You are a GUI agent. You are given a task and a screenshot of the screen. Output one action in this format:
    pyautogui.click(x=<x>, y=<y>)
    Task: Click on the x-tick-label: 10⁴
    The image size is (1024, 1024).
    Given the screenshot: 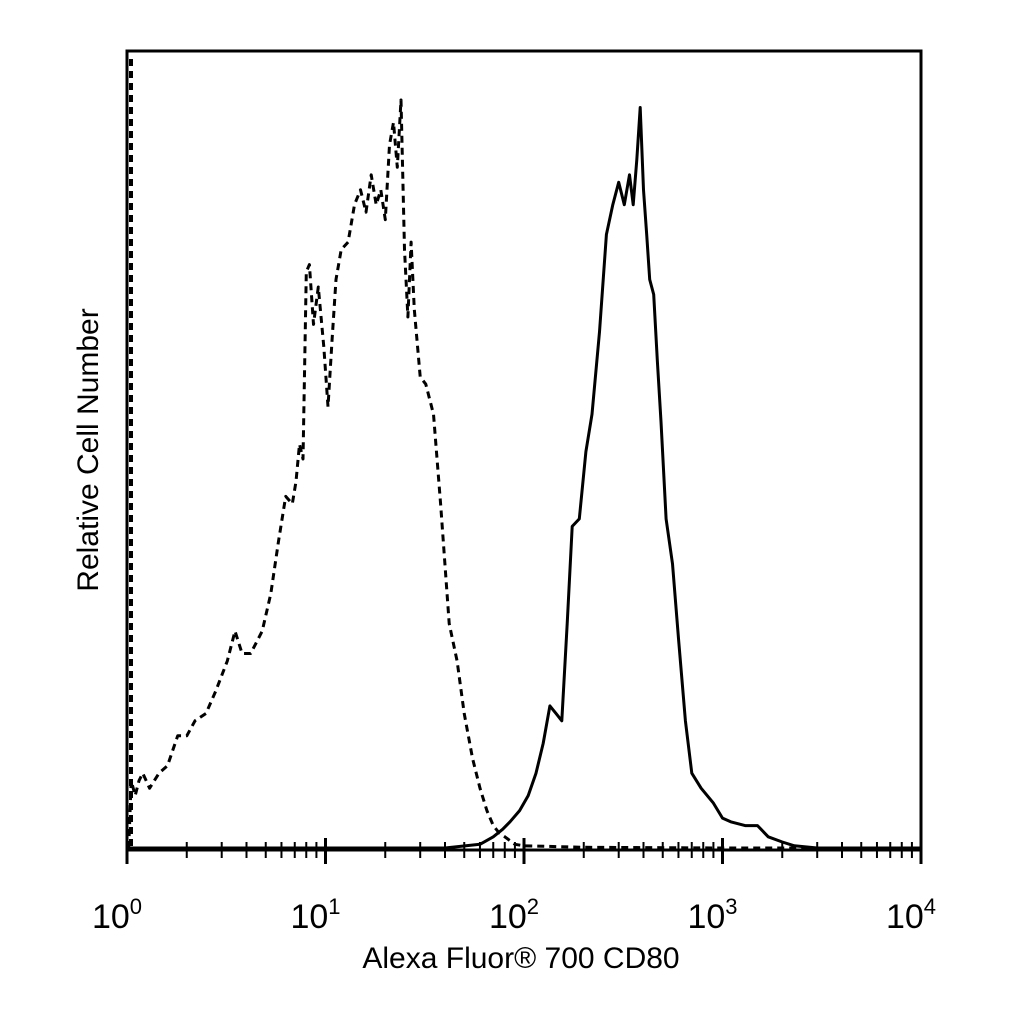 What is the action you would take?
    pyautogui.click(x=911, y=915)
    